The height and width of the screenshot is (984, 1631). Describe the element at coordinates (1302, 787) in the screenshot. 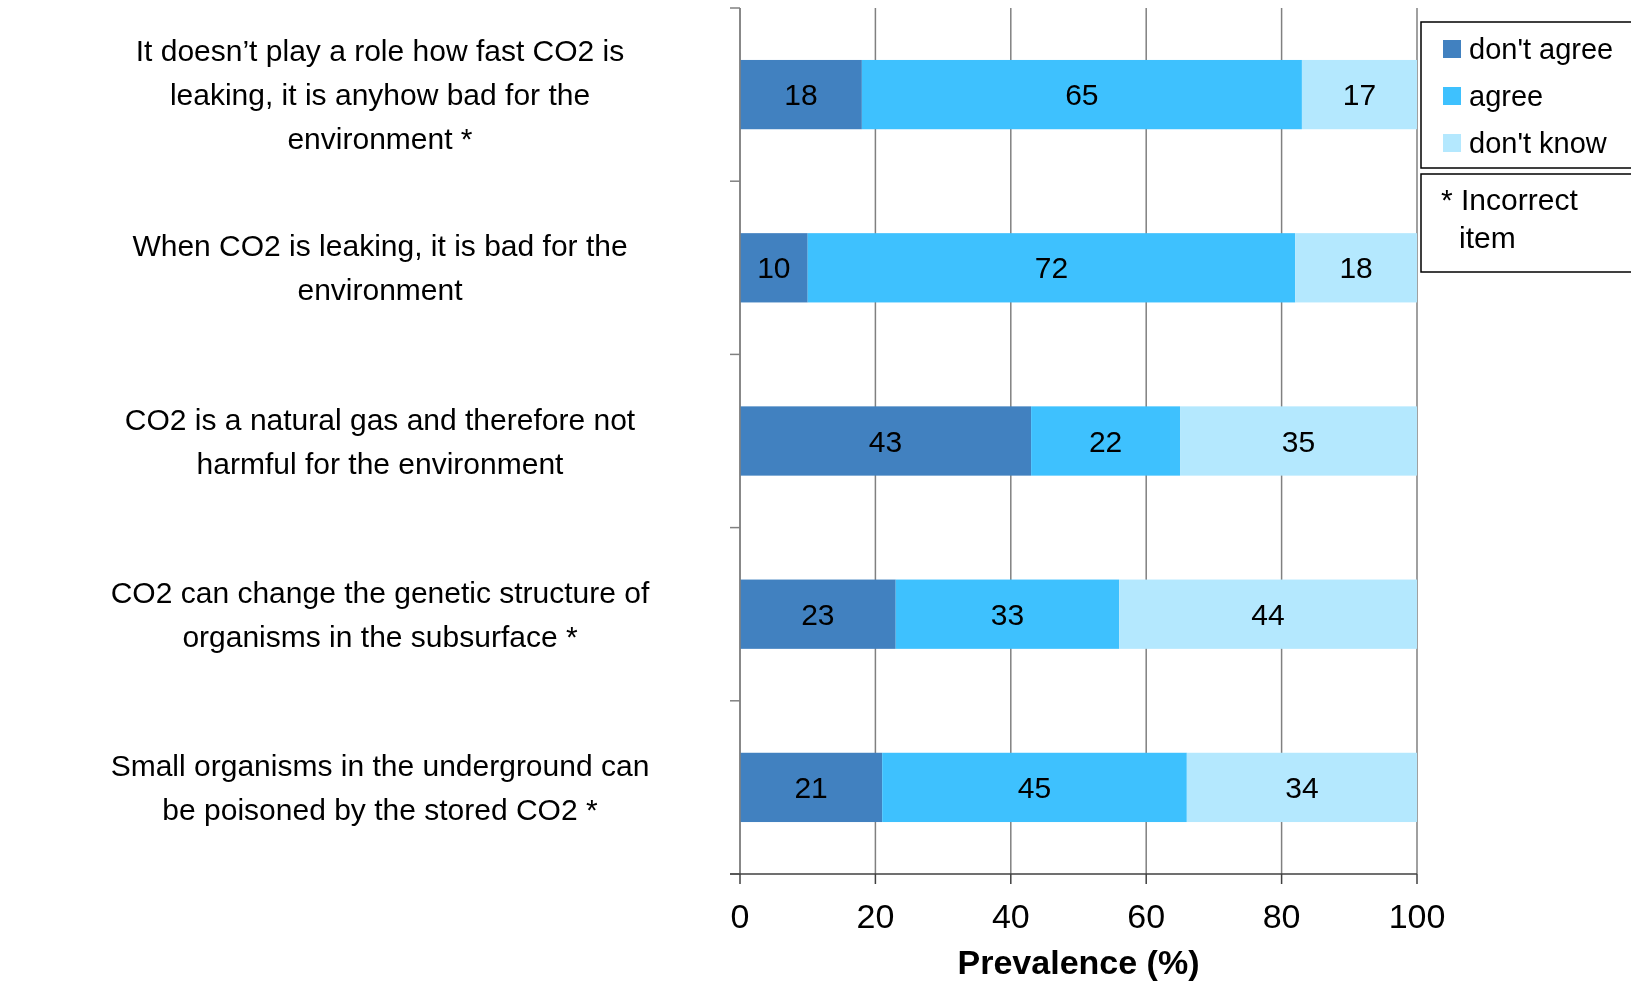

I see `data-label: 34` at that location.